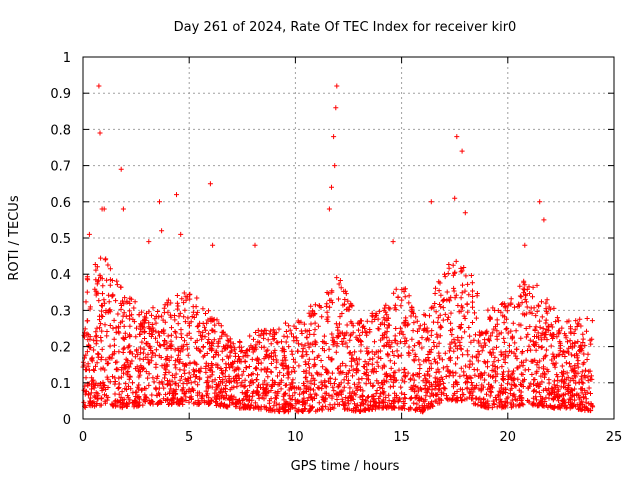  I want to click on y-tick-label: 0.9, so click(60, 94).